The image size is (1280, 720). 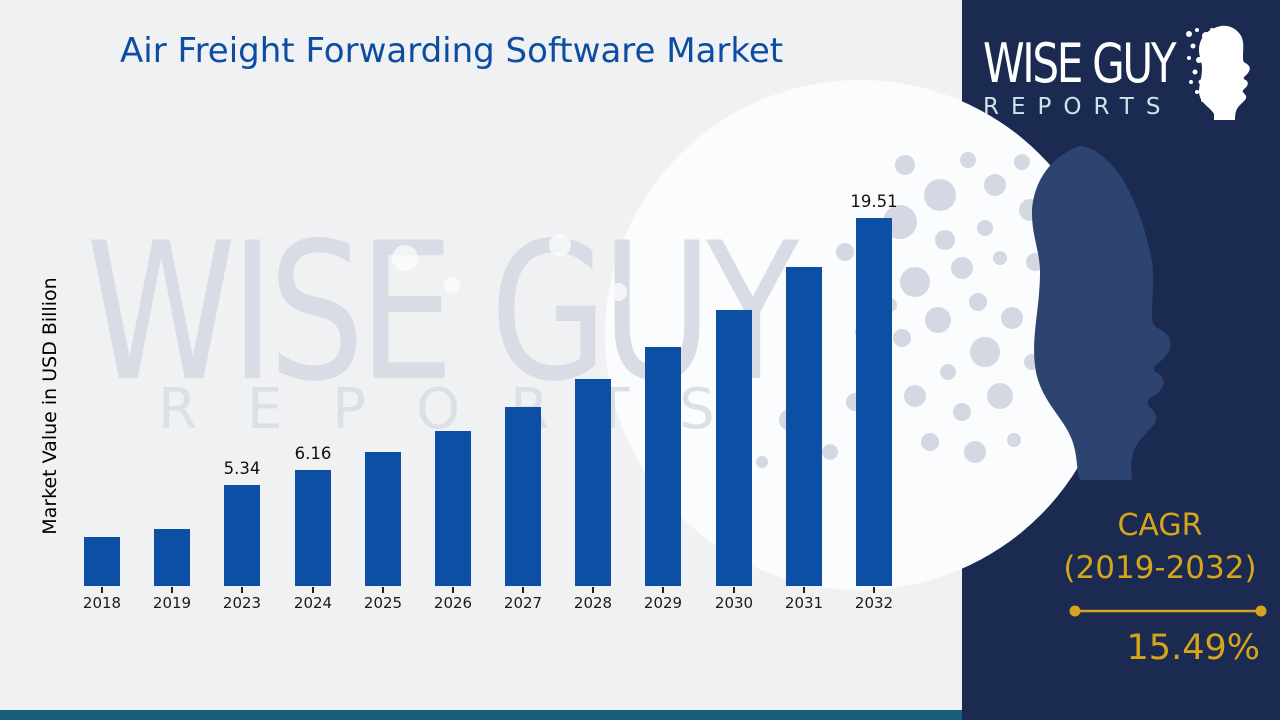 What do you see at coordinates (383, 603) in the screenshot?
I see `x-tick-label: 2025` at bounding box center [383, 603].